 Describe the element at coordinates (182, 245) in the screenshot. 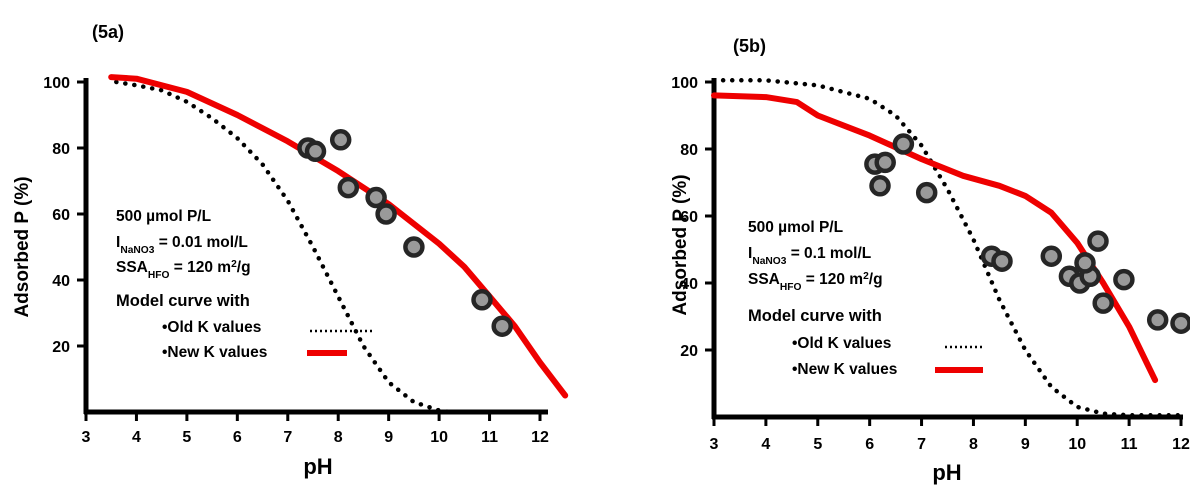

I see `annotation-ionic-strength: INaNO3 = 0.01 mol/L` at that location.